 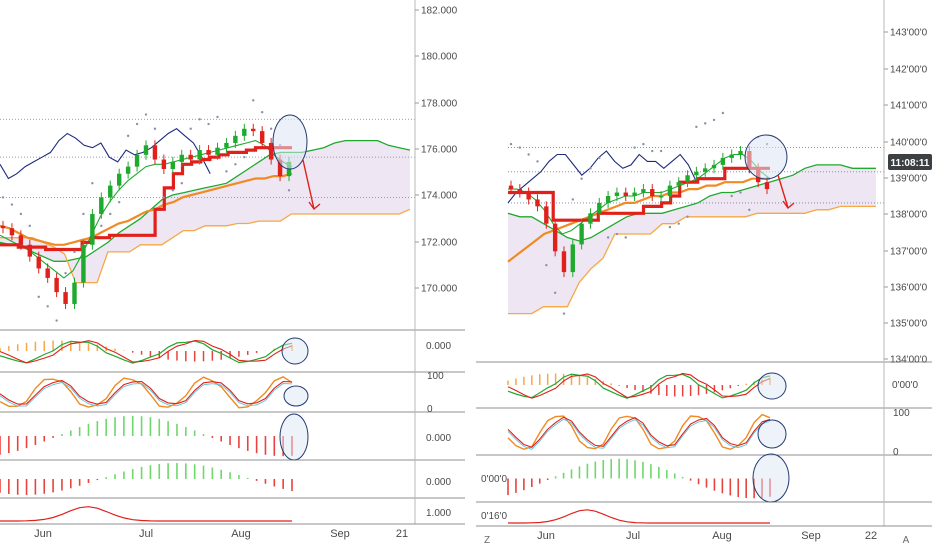 I want to click on time-axis-label: Jun, so click(x=43, y=534).